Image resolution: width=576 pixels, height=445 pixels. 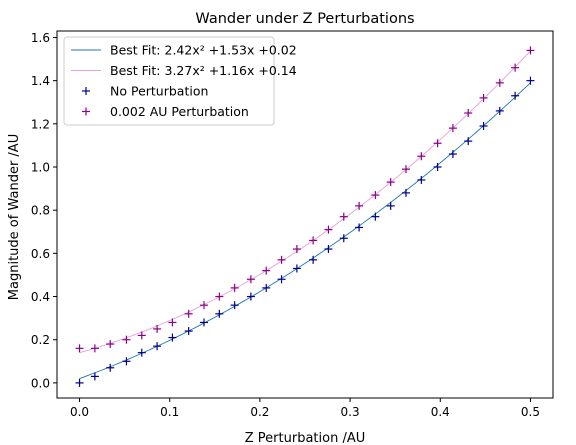 I want to click on x-axis-ticks: 0.0 0.1 0.2 0.3 0.4 0.5, so click(x=305, y=408).